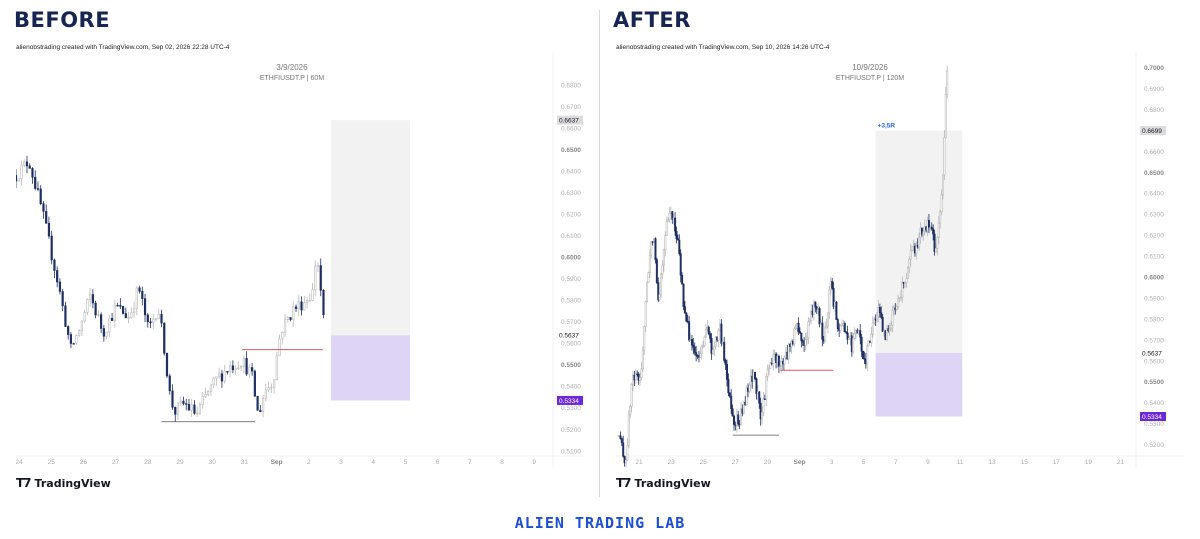  What do you see at coordinates (600, 523) in the screenshot?
I see `footer-brand: ALIEN TRADING LAB` at bounding box center [600, 523].